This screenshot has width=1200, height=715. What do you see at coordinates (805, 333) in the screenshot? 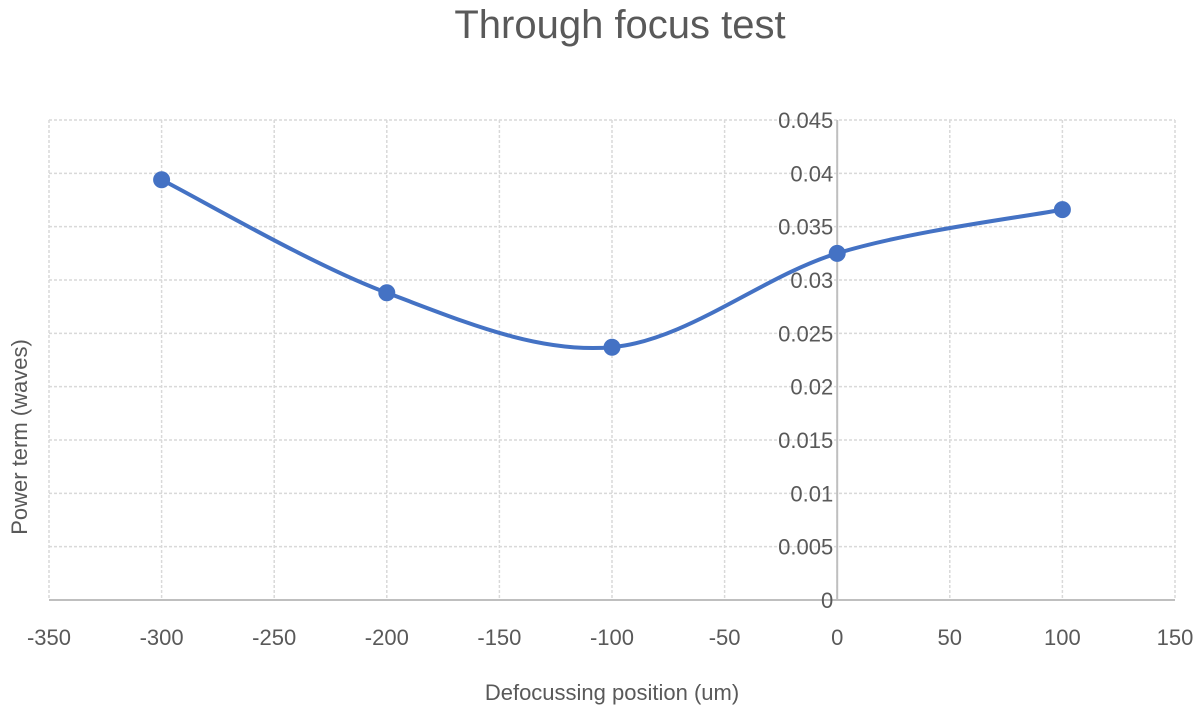
I see `y-tick-label: 0.025` at bounding box center [805, 333].